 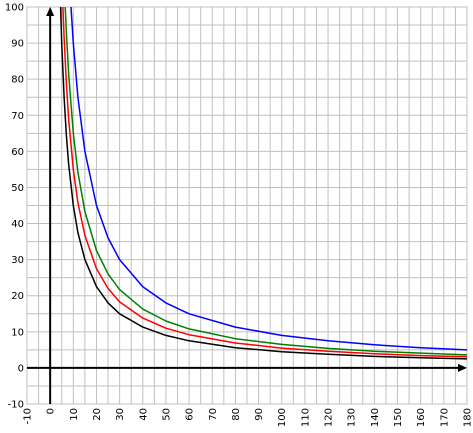 I want to click on x-tick-label: 80, so click(x=236, y=414).